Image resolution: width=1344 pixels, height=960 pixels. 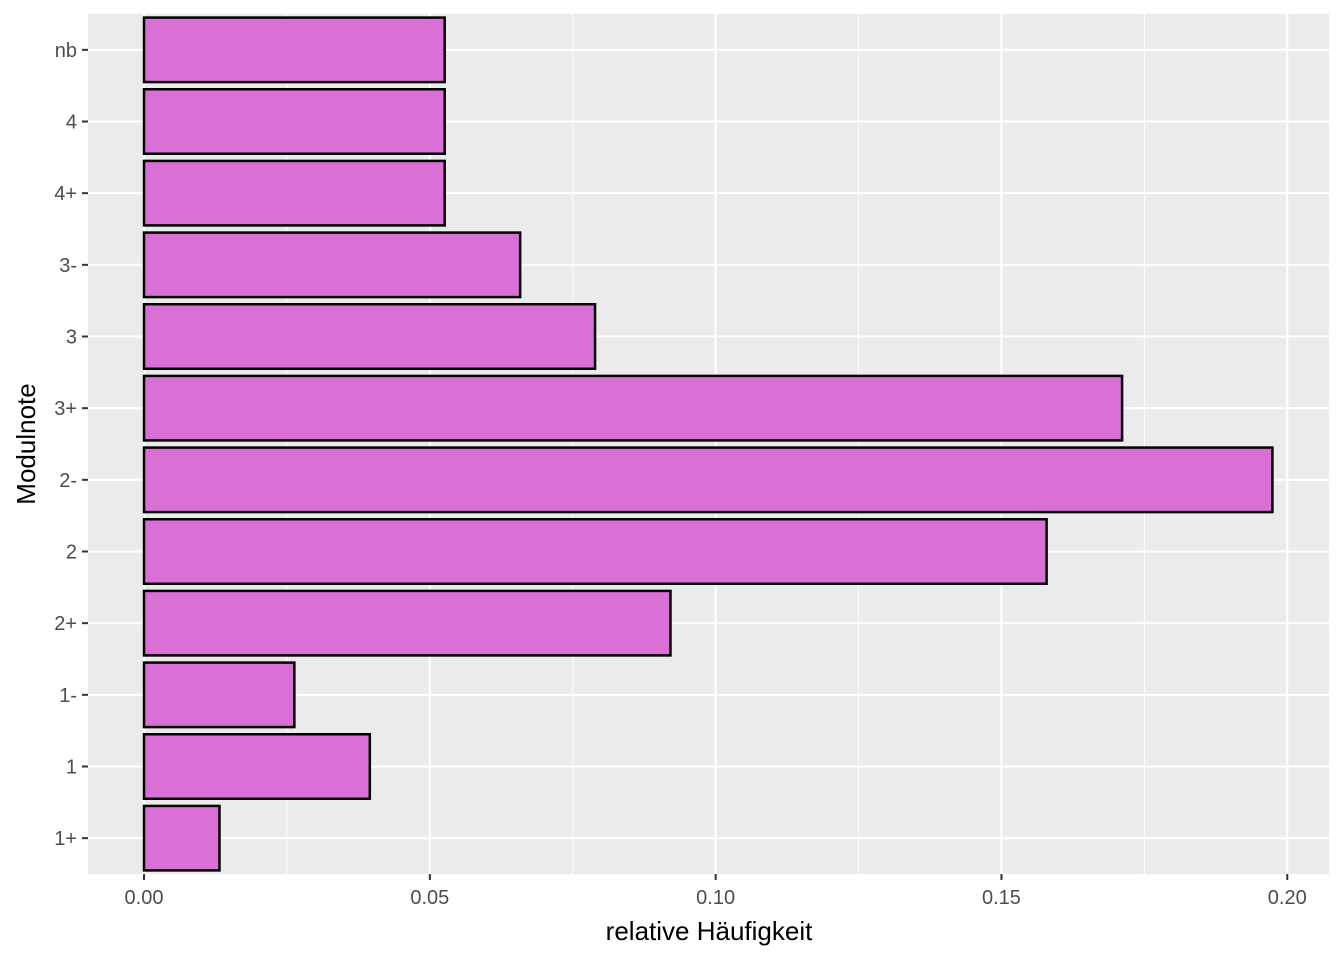 I want to click on y-tick-label: 2-, so click(x=68, y=481).